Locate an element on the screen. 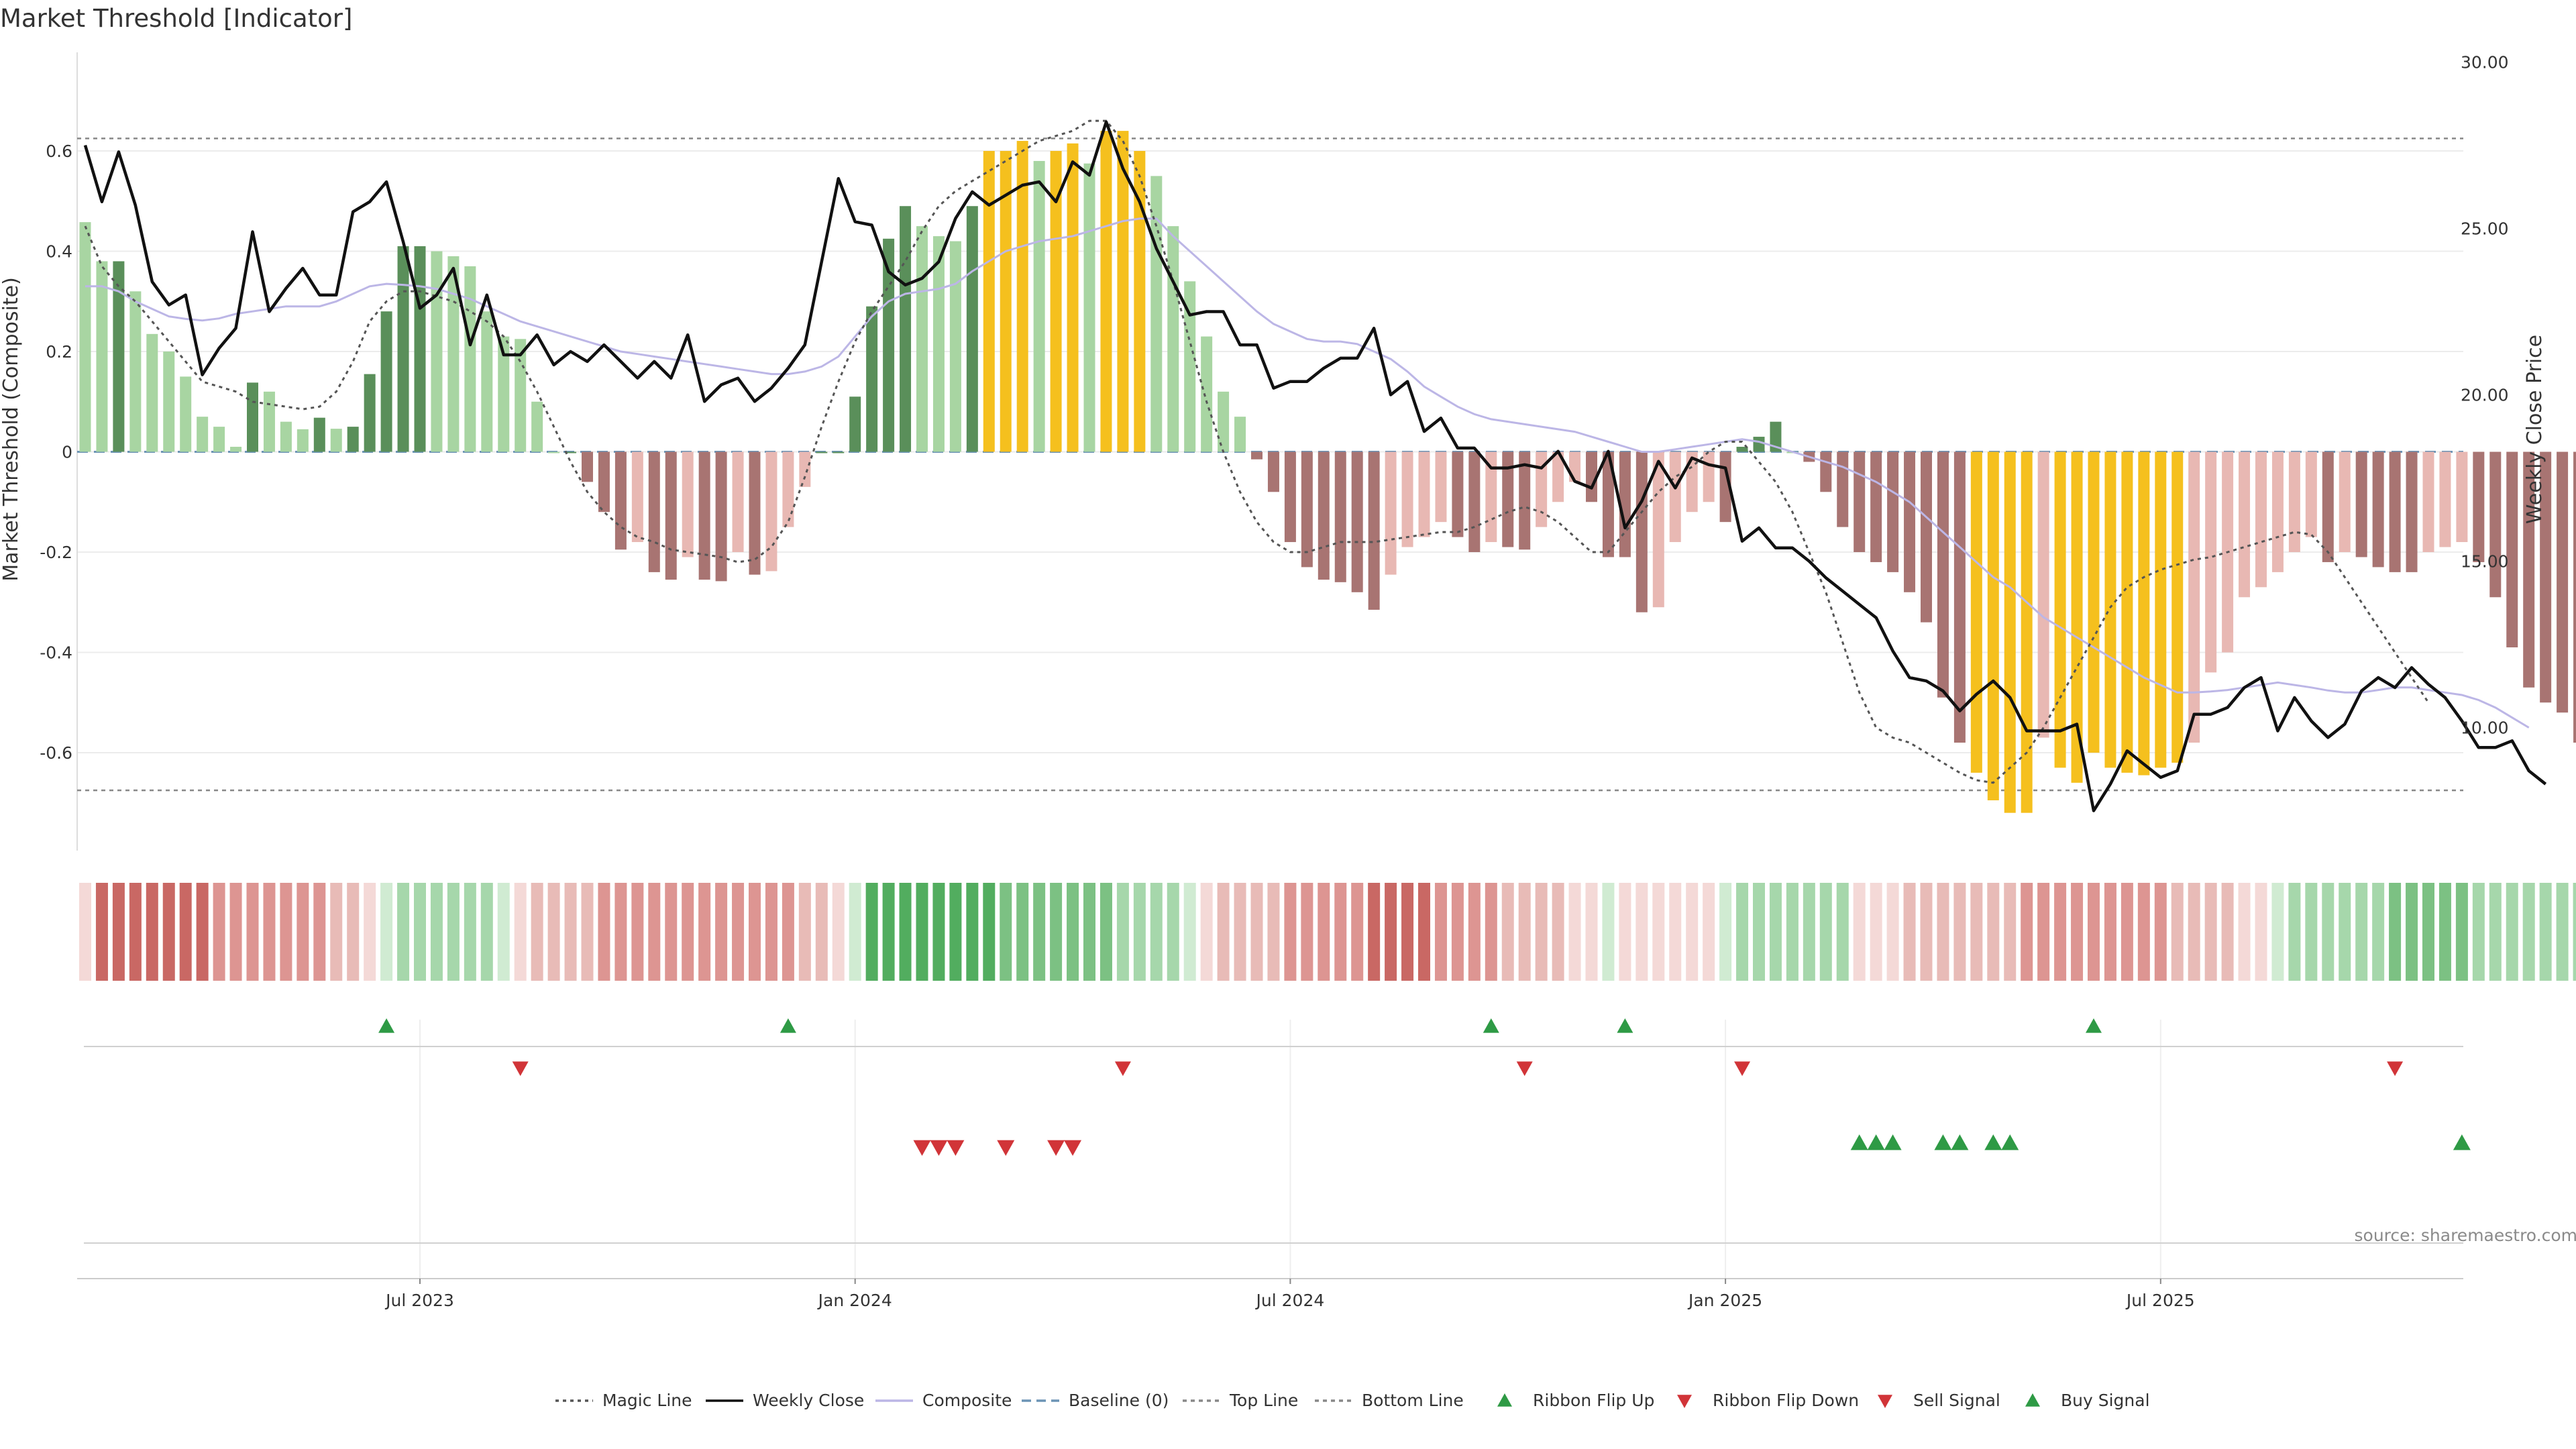 This screenshot has height=1449, width=2576. legend-swatch is located at coordinates (1684, 1401).